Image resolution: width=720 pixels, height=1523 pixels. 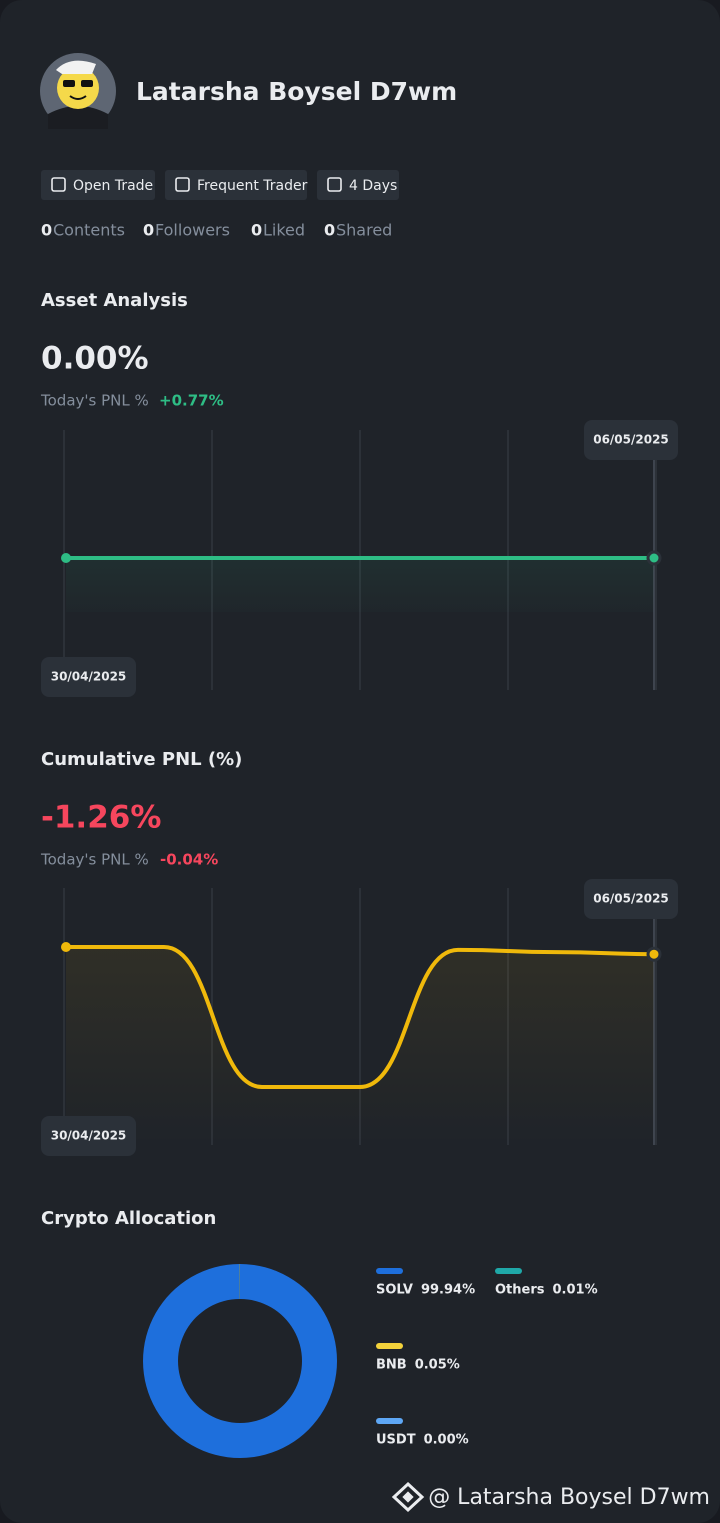 What do you see at coordinates (575, 1290) in the screenshot?
I see `legend-value: 0.01%` at bounding box center [575, 1290].